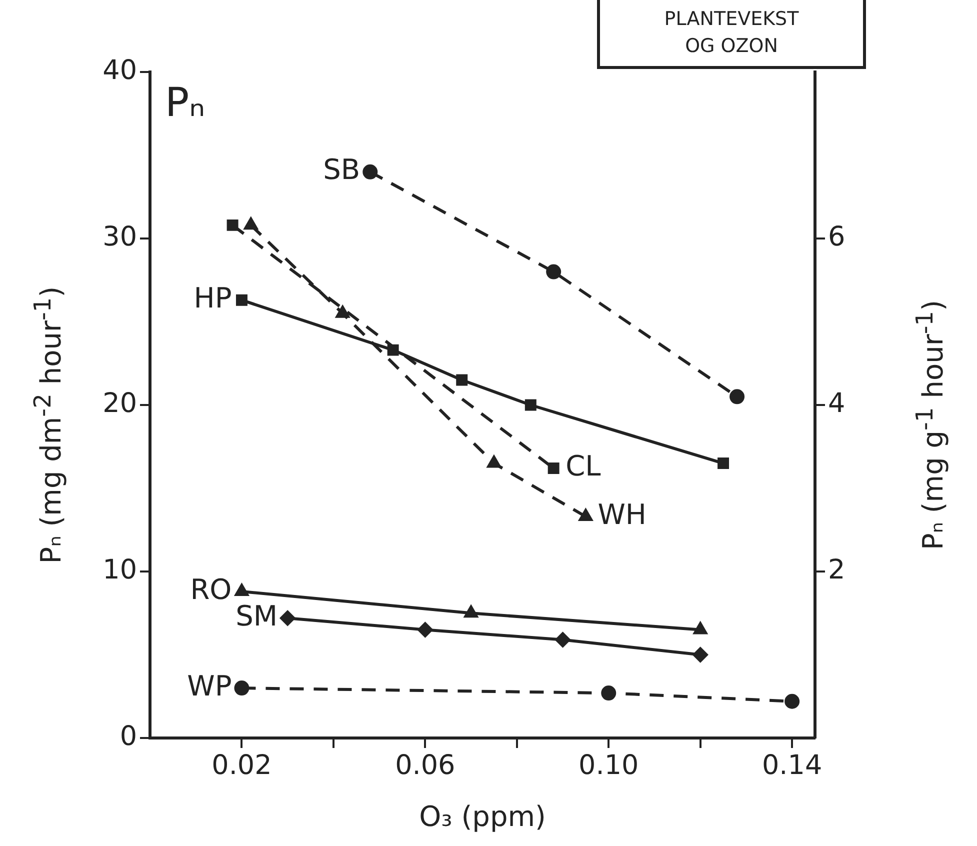  What do you see at coordinates (837, 237) in the screenshot?
I see `y2-tick-label: 6` at bounding box center [837, 237].